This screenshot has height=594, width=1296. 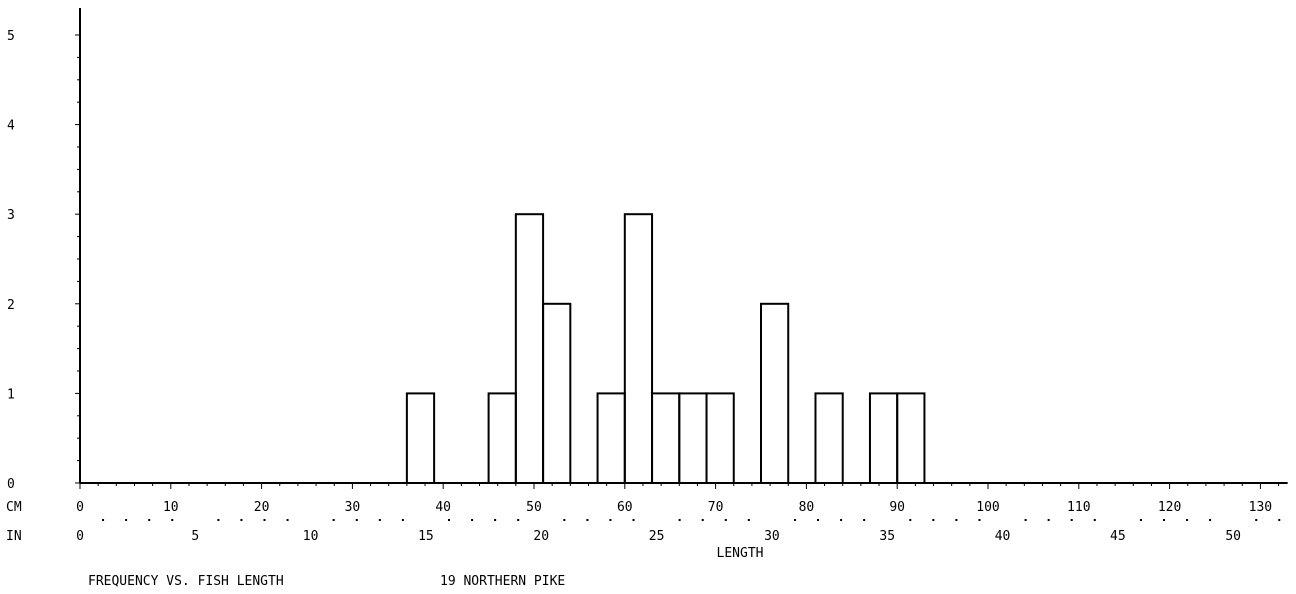 I want to click on cm-tick-label: 30, so click(x=353, y=507).